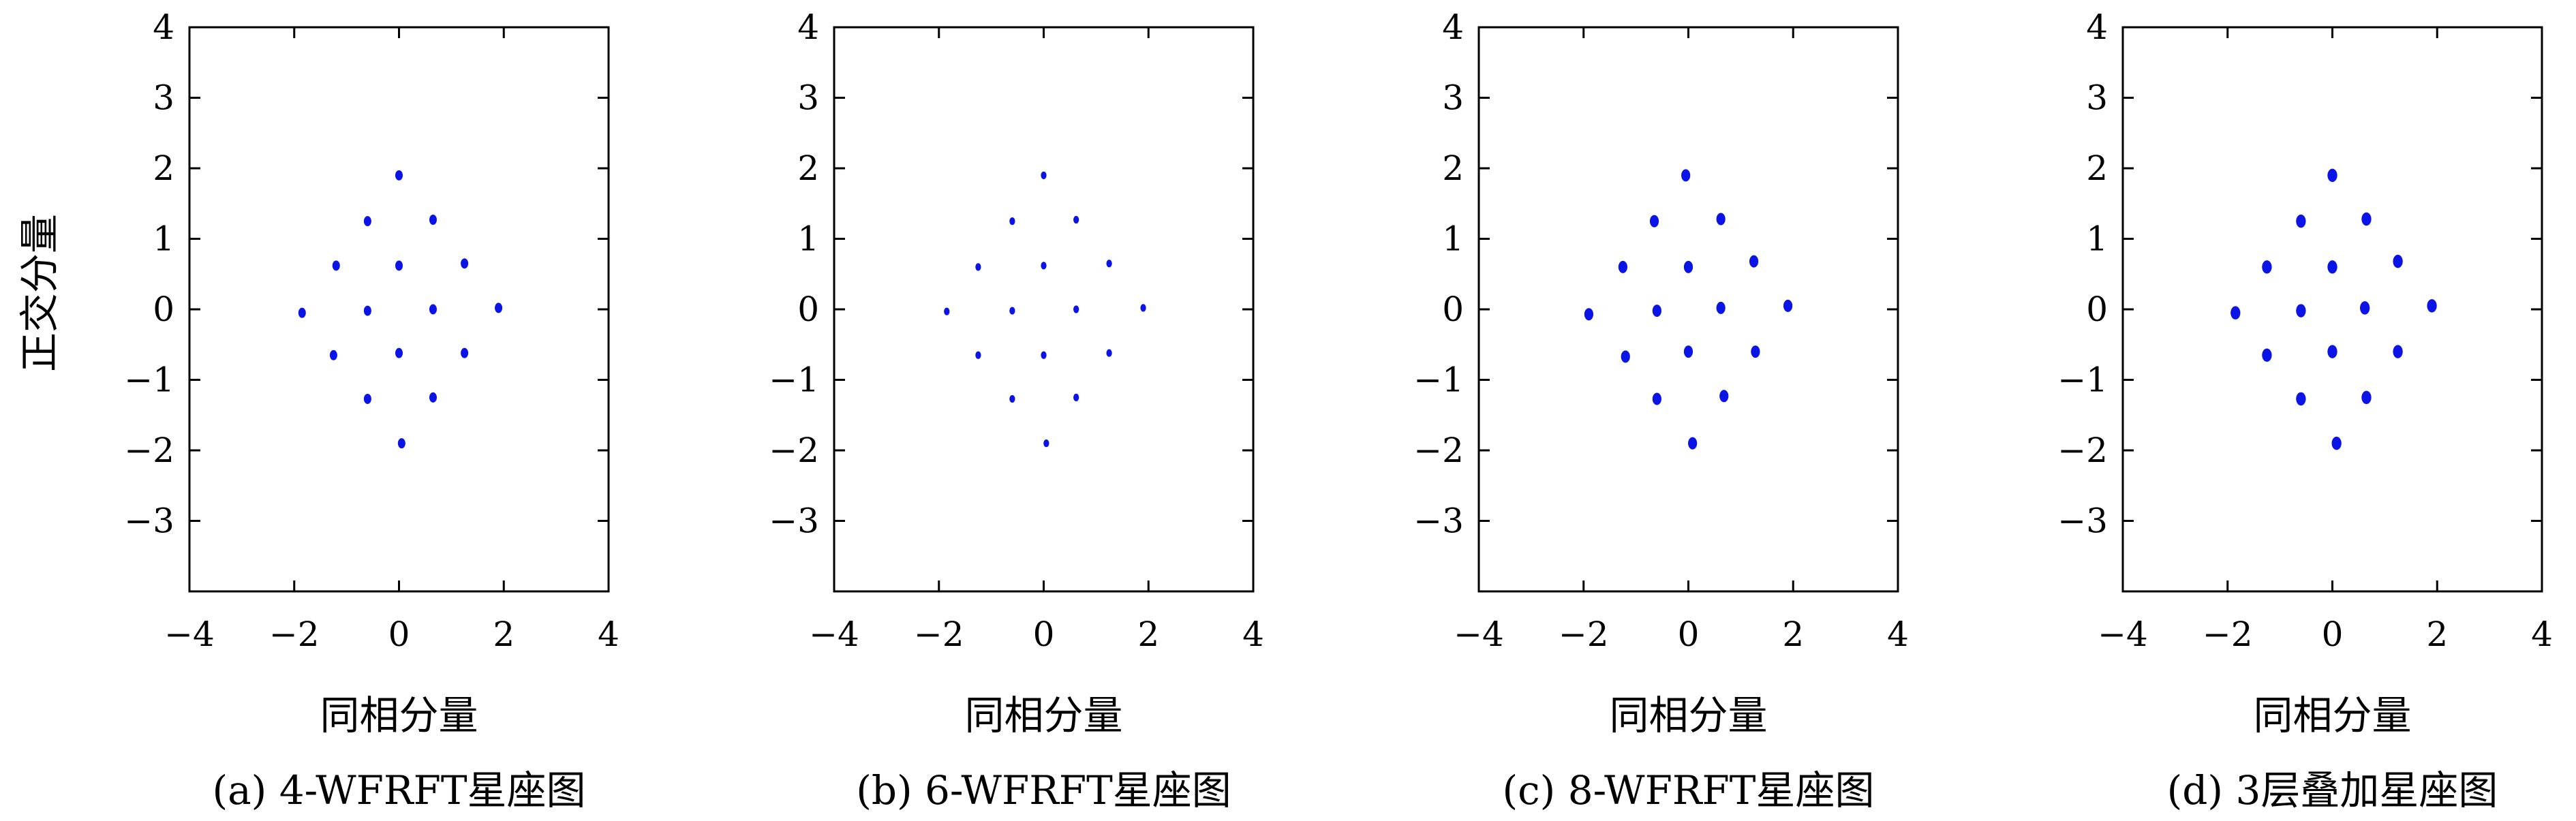 This screenshot has height=821, width=2576. Describe the element at coordinates (808, 27) in the screenshot. I see `y-tick-label: 4` at that location.